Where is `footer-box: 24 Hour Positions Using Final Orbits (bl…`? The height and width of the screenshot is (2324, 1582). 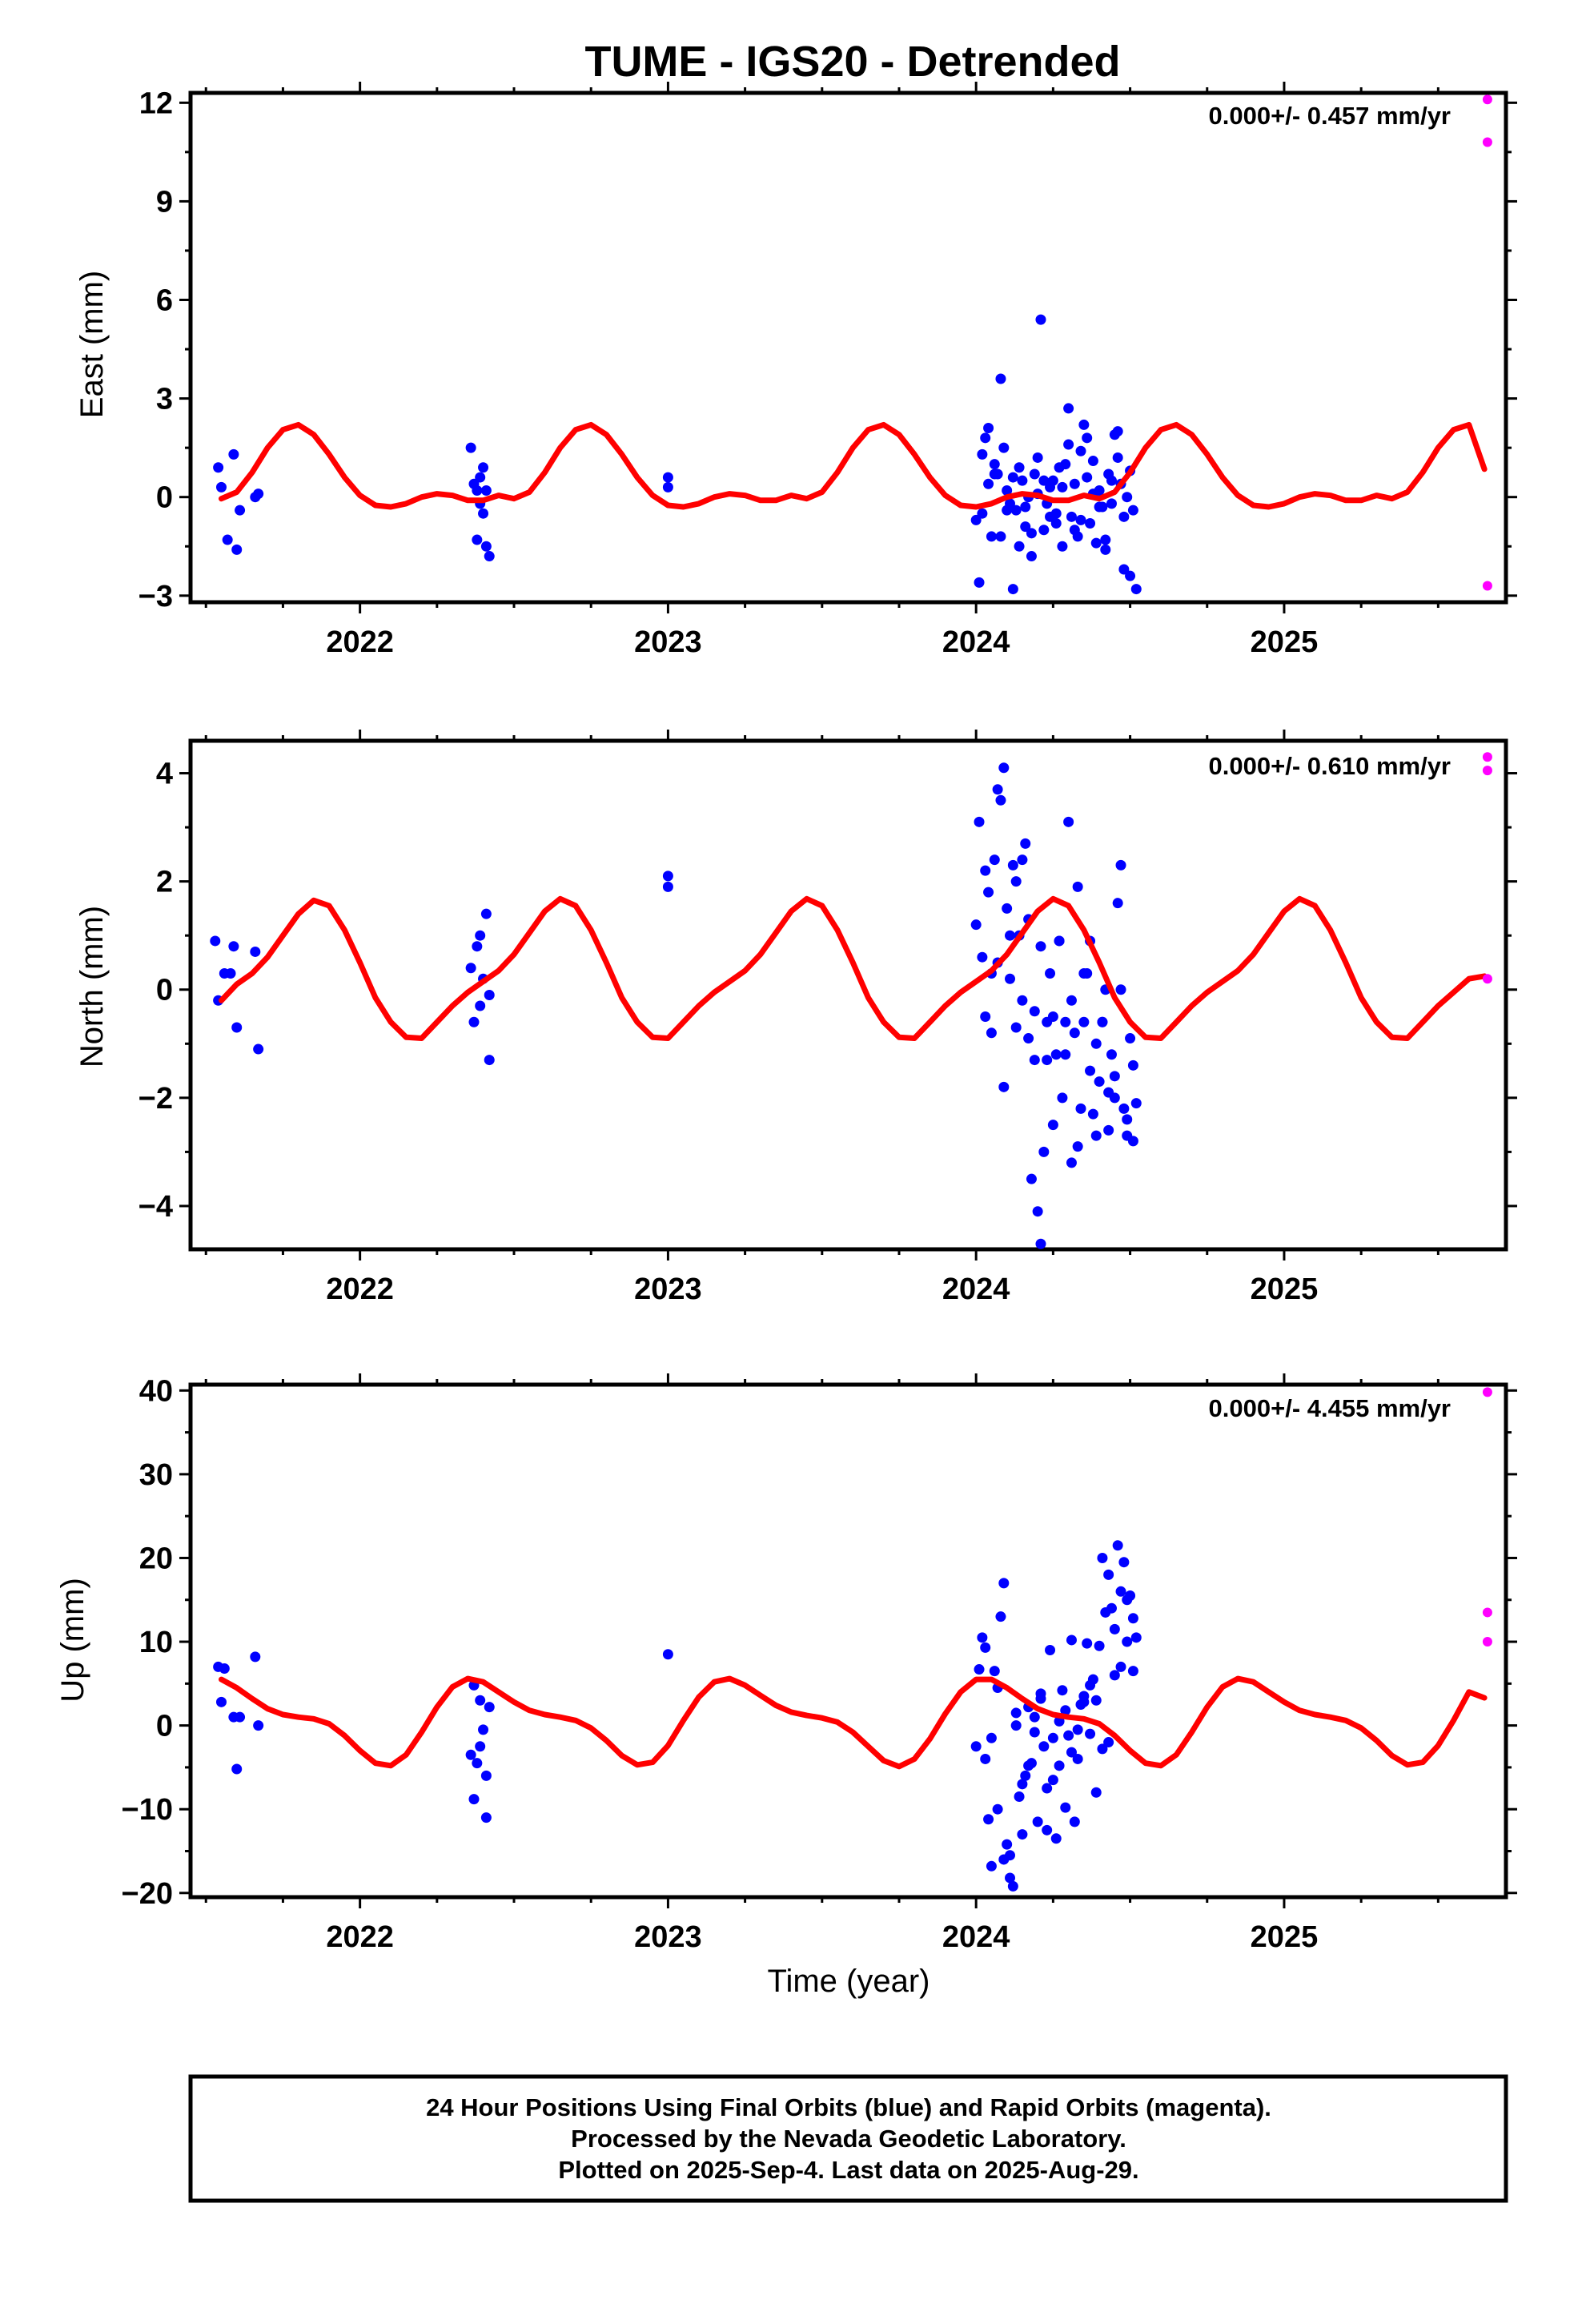
footer-box: 24 Hour Positions Using Final Orbits (bl… is located at coordinates (848, 2138).